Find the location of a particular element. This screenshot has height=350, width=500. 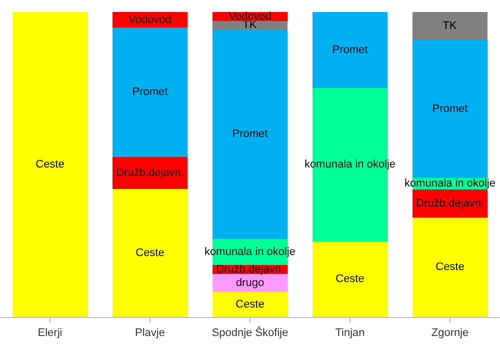

series-label: Promet is located at coordinates (150, 92).